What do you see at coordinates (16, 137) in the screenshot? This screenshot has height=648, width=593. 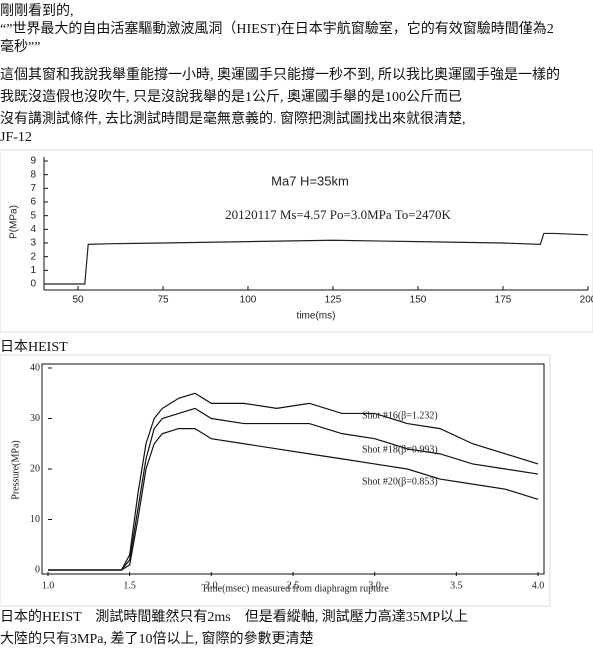 I see `post-line: JF-12` at bounding box center [16, 137].